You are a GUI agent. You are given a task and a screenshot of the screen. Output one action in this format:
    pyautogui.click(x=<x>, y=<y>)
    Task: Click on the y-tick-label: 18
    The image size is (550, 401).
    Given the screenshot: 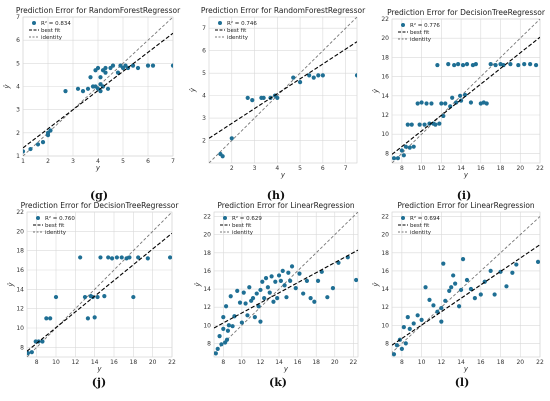 What is the action you would take?
    pyautogui.click(x=207, y=253)
    